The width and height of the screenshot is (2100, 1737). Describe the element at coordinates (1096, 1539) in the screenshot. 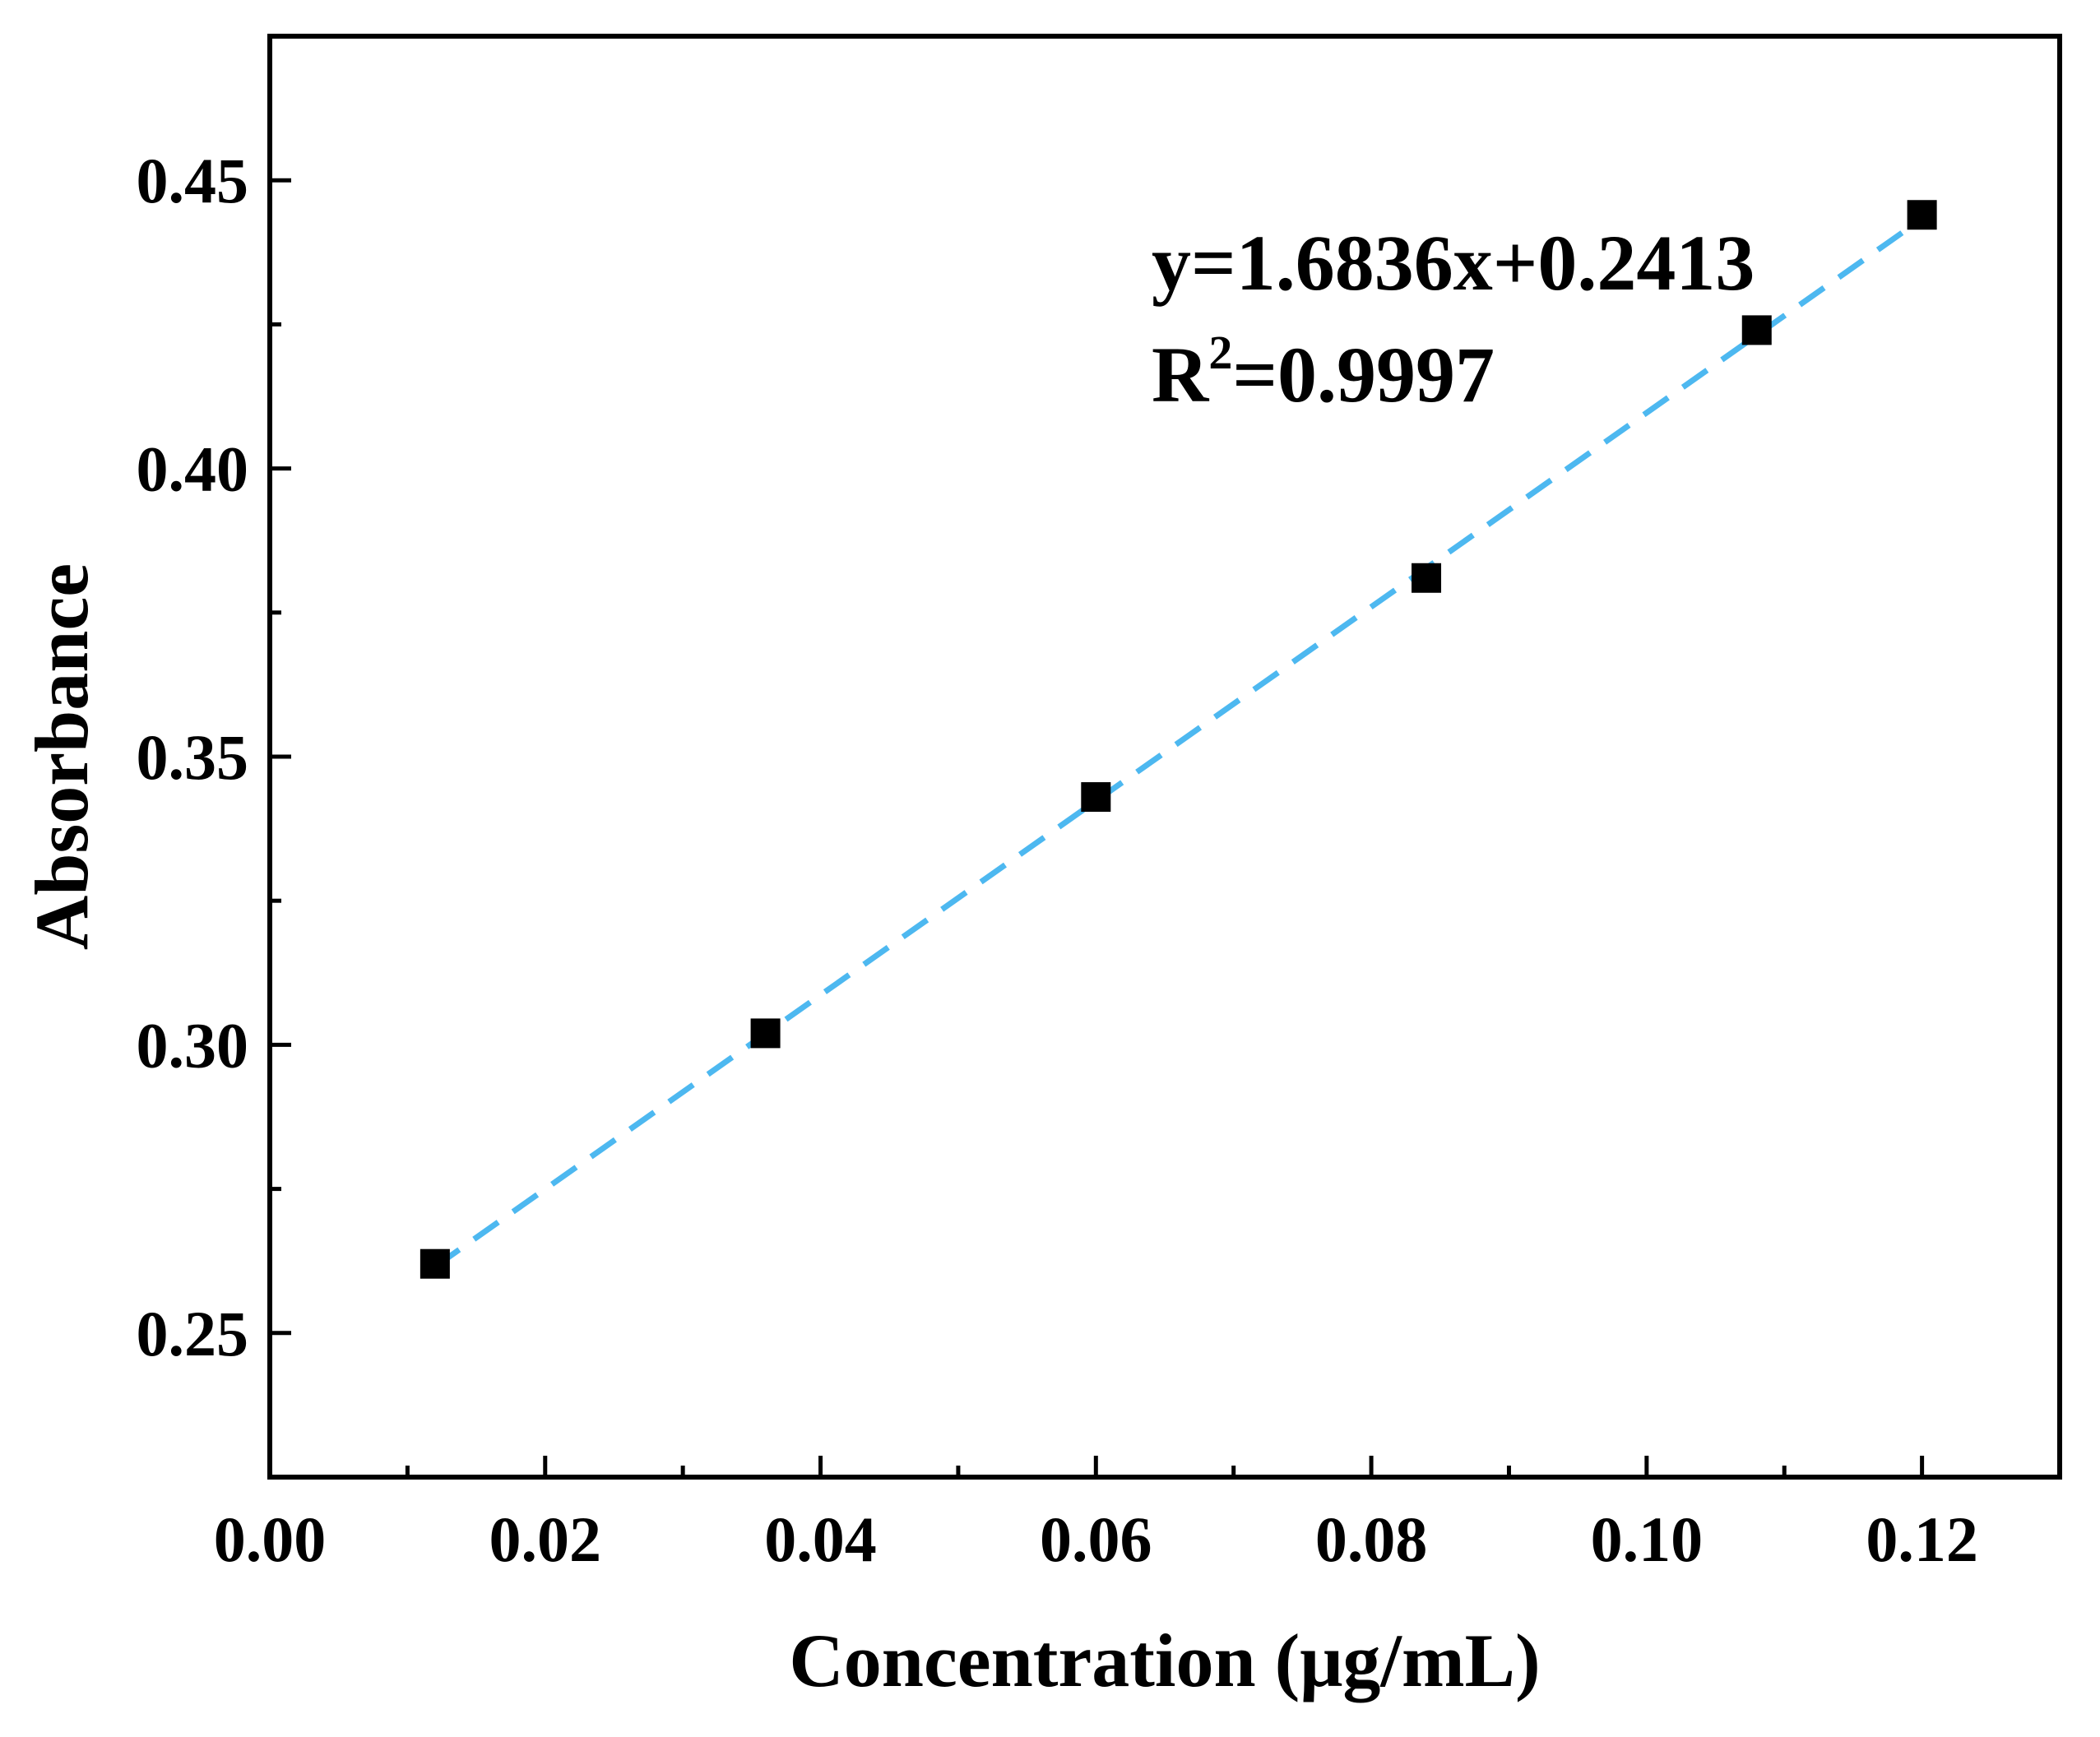

I see `x-tick-label: 0.06` at that location.